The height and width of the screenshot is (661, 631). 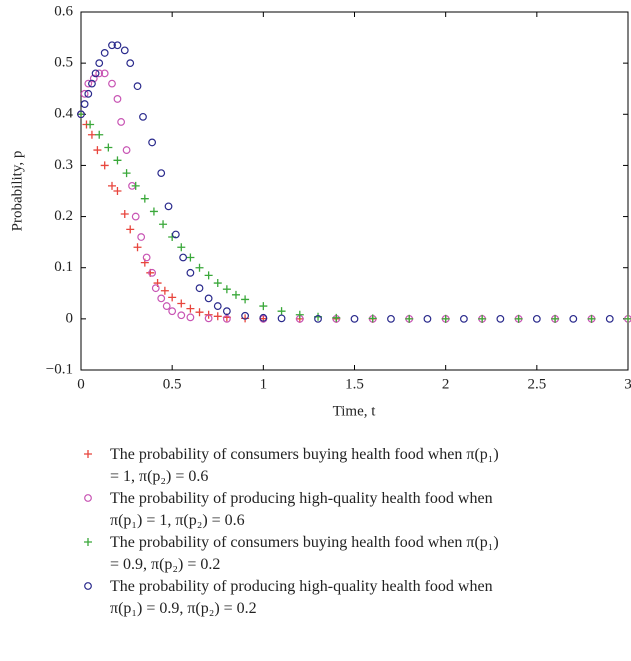 I want to click on x-tick-label: 0, so click(x=81, y=384).